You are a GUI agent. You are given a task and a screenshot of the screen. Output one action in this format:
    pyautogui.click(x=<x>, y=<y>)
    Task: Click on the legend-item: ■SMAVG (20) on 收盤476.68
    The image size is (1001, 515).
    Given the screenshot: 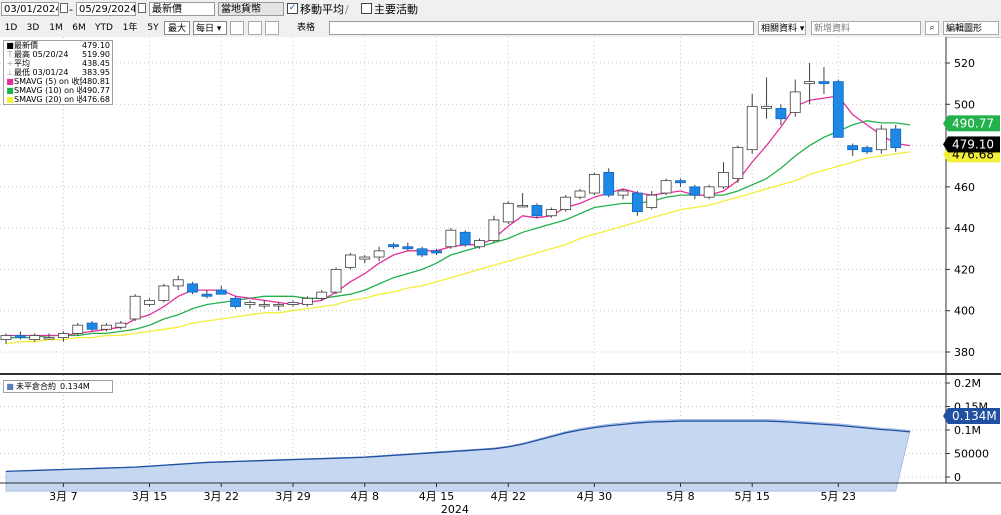 What is the action you would take?
    pyautogui.click(x=58, y=99)
    